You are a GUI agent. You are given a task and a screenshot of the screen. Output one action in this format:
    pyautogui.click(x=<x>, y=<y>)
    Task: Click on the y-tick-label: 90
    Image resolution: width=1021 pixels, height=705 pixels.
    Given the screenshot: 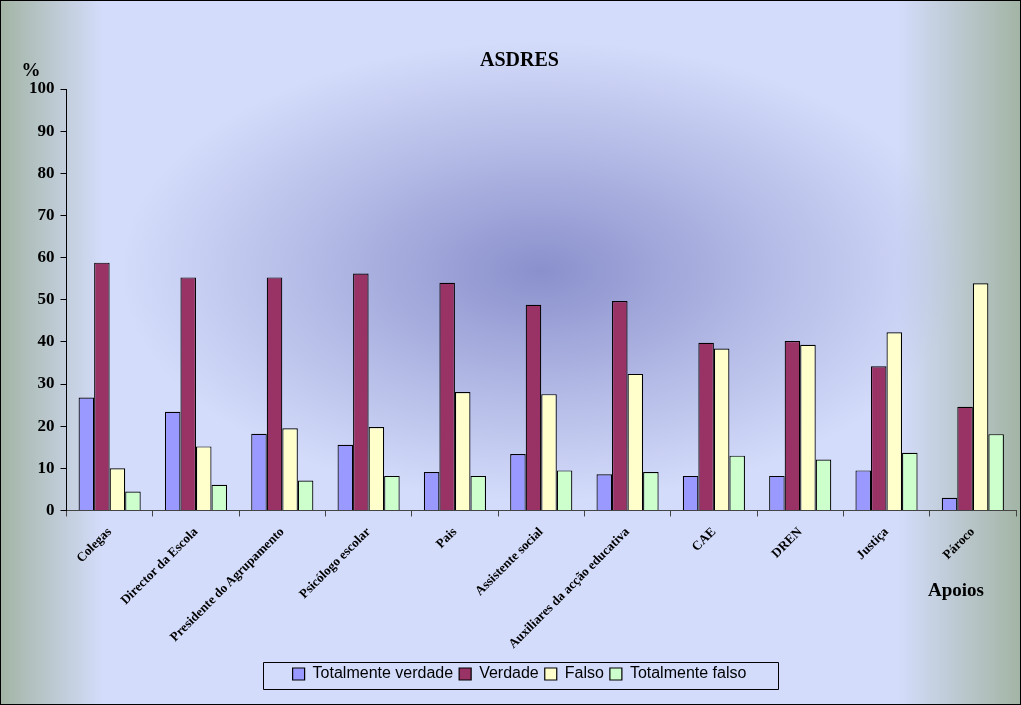 What is the action you would take?
    pyautogui.click(x=46, y=130)
    